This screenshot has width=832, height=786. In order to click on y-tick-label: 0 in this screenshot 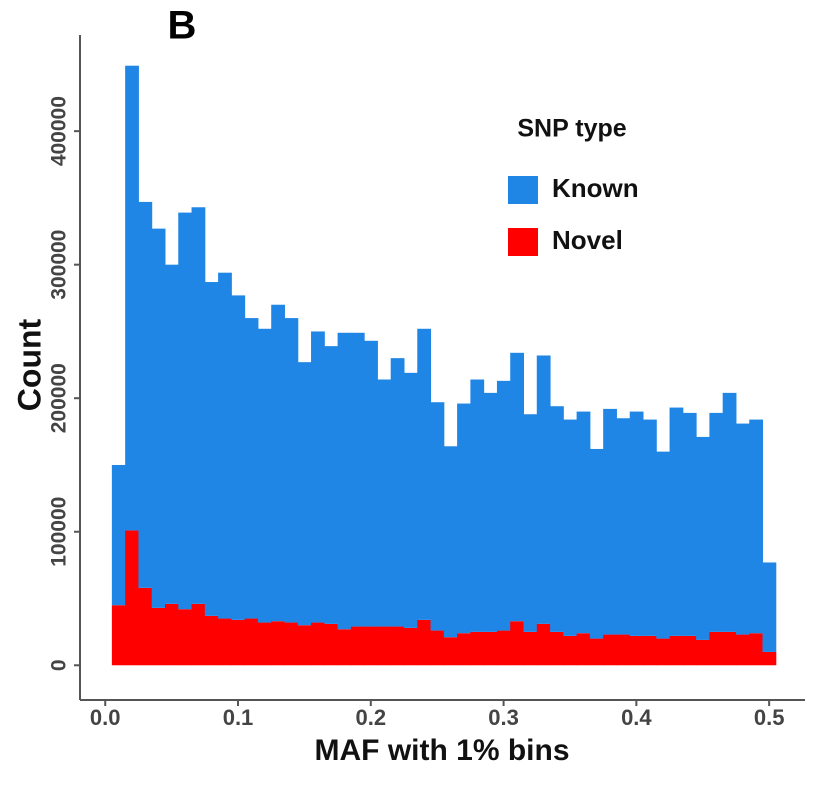, I will do `click(59, 665)`.